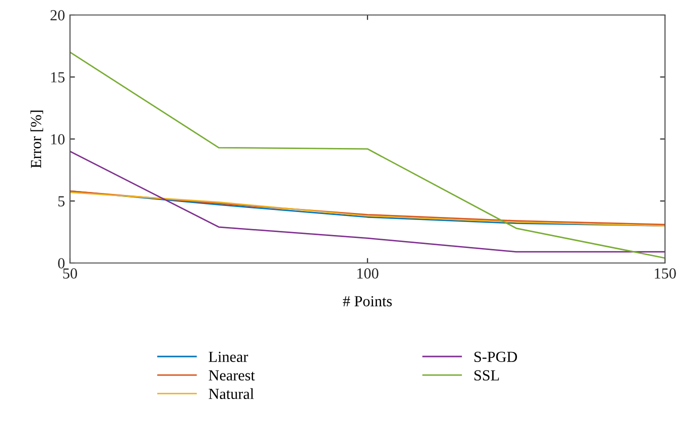 This screenshot has width=682, height=441. I want to click on legend-label: Linear, so click(228, 357).